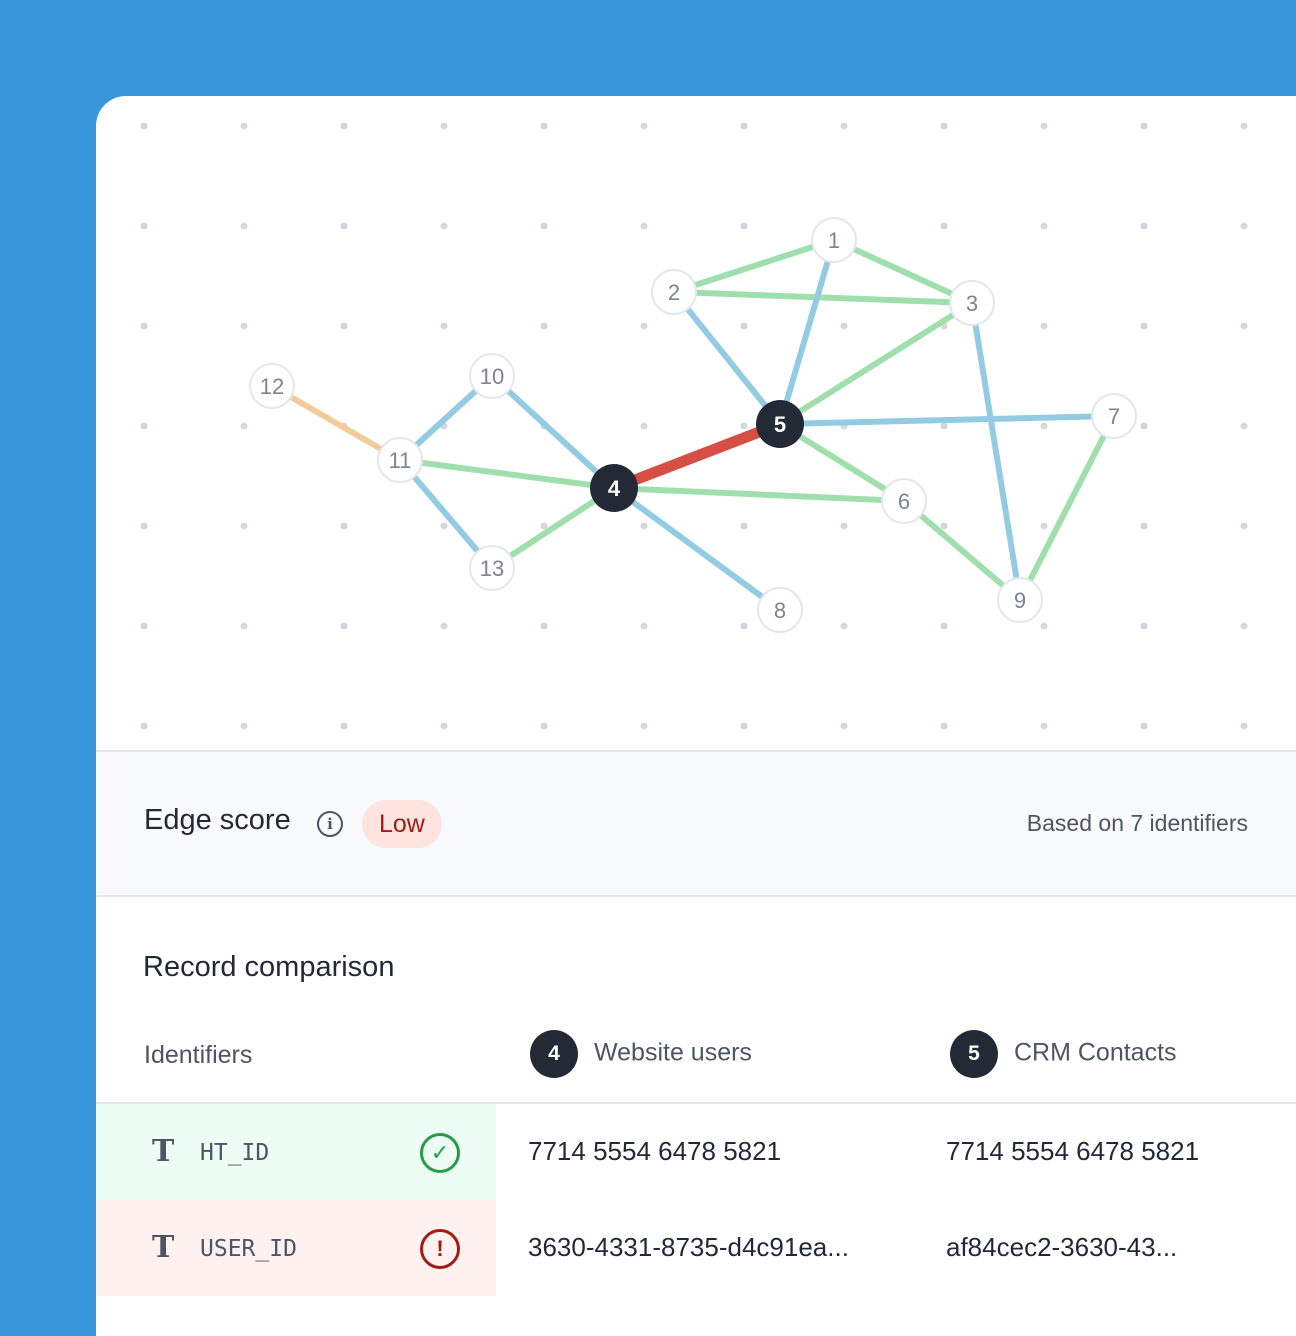 This screenshot has width=1296, height=1336. What do you see at coordinates (972, 303) in the screenshot?
I see `node-3: 3` at bounding box center [972, 303].